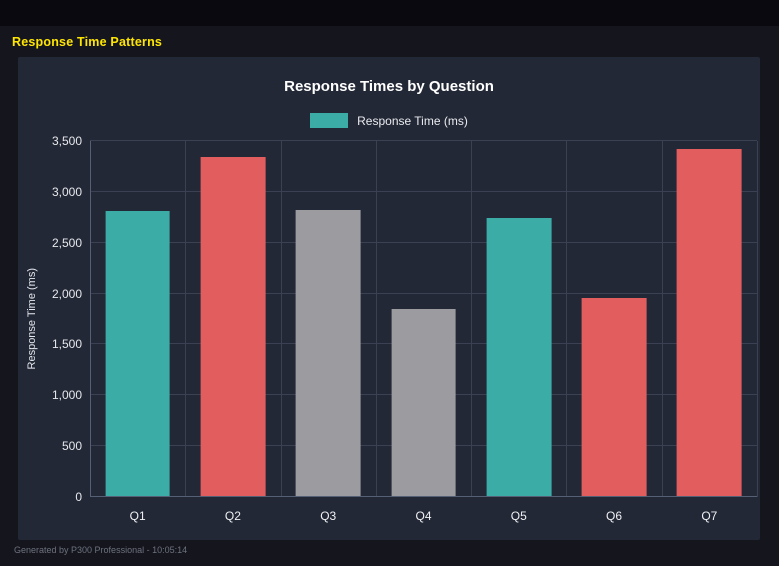  What do you see at coordinates (329, 120) in the screenshot?
I see `legend-swatch-icon` at bounding box center [329, 120].